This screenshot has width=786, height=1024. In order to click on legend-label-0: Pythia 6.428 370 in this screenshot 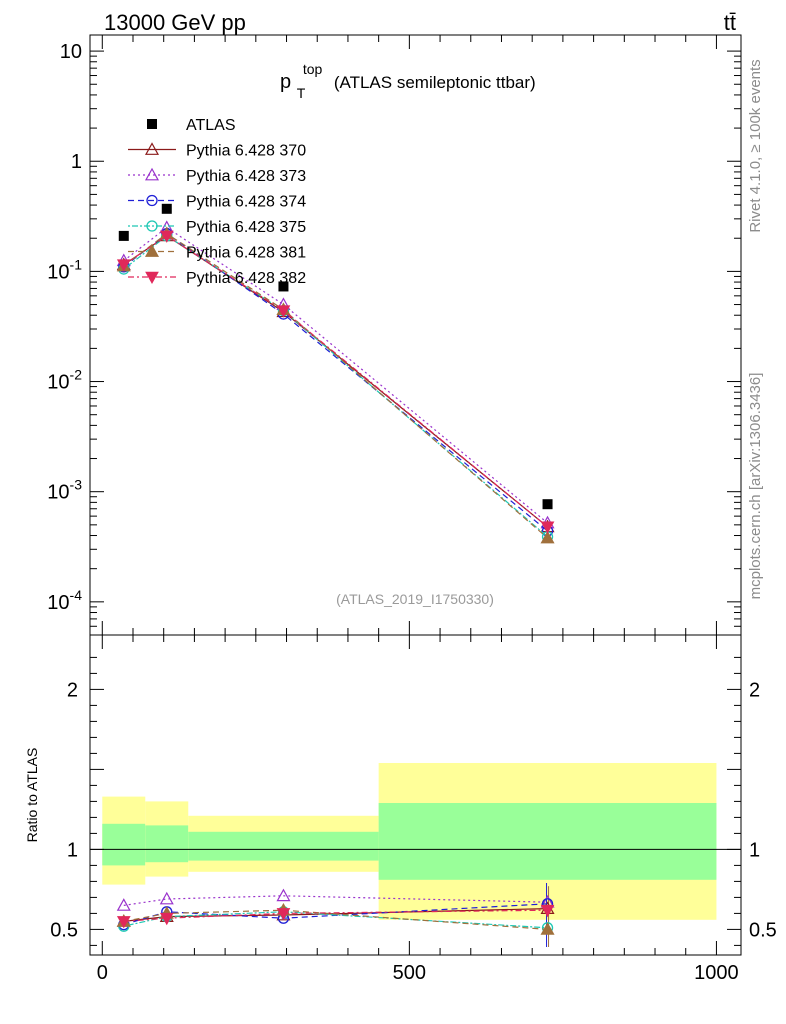, I will do `click(246, 151)`.